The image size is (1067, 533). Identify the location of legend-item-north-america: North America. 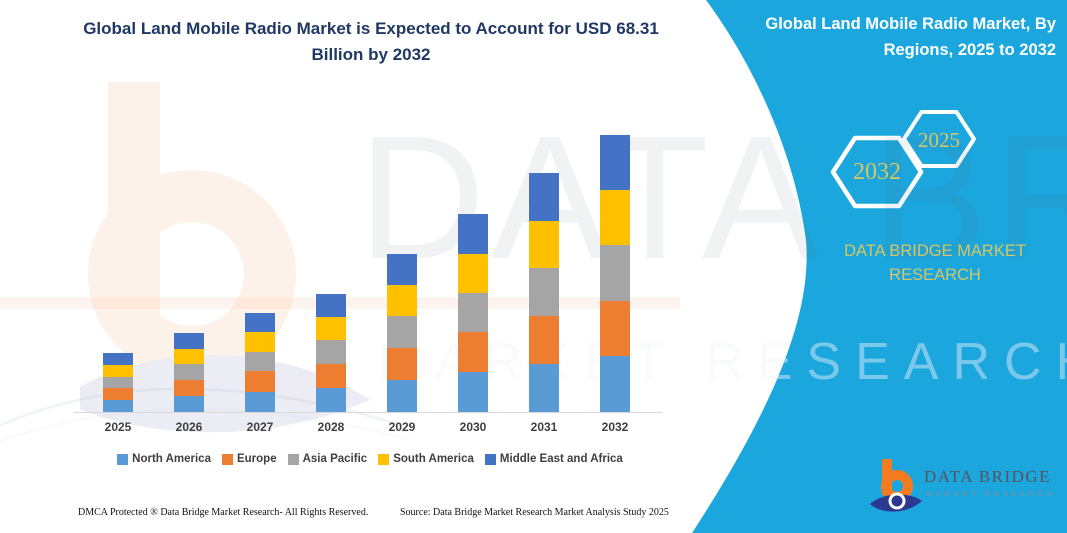
(164, 459).